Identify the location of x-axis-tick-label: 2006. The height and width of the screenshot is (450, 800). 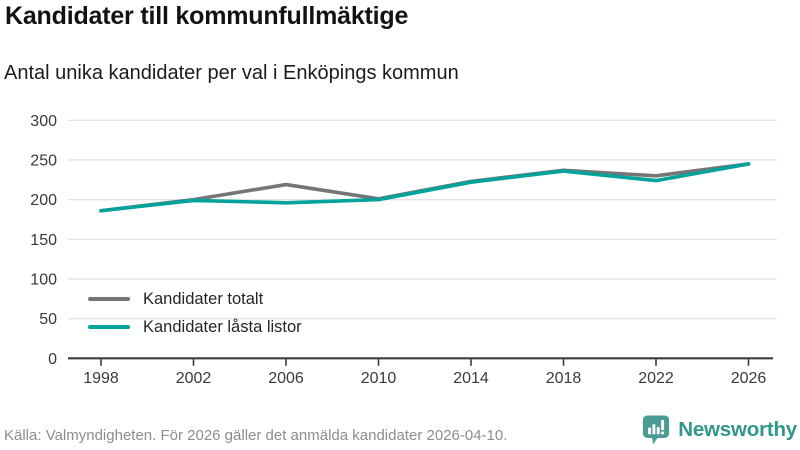
(286, 378).